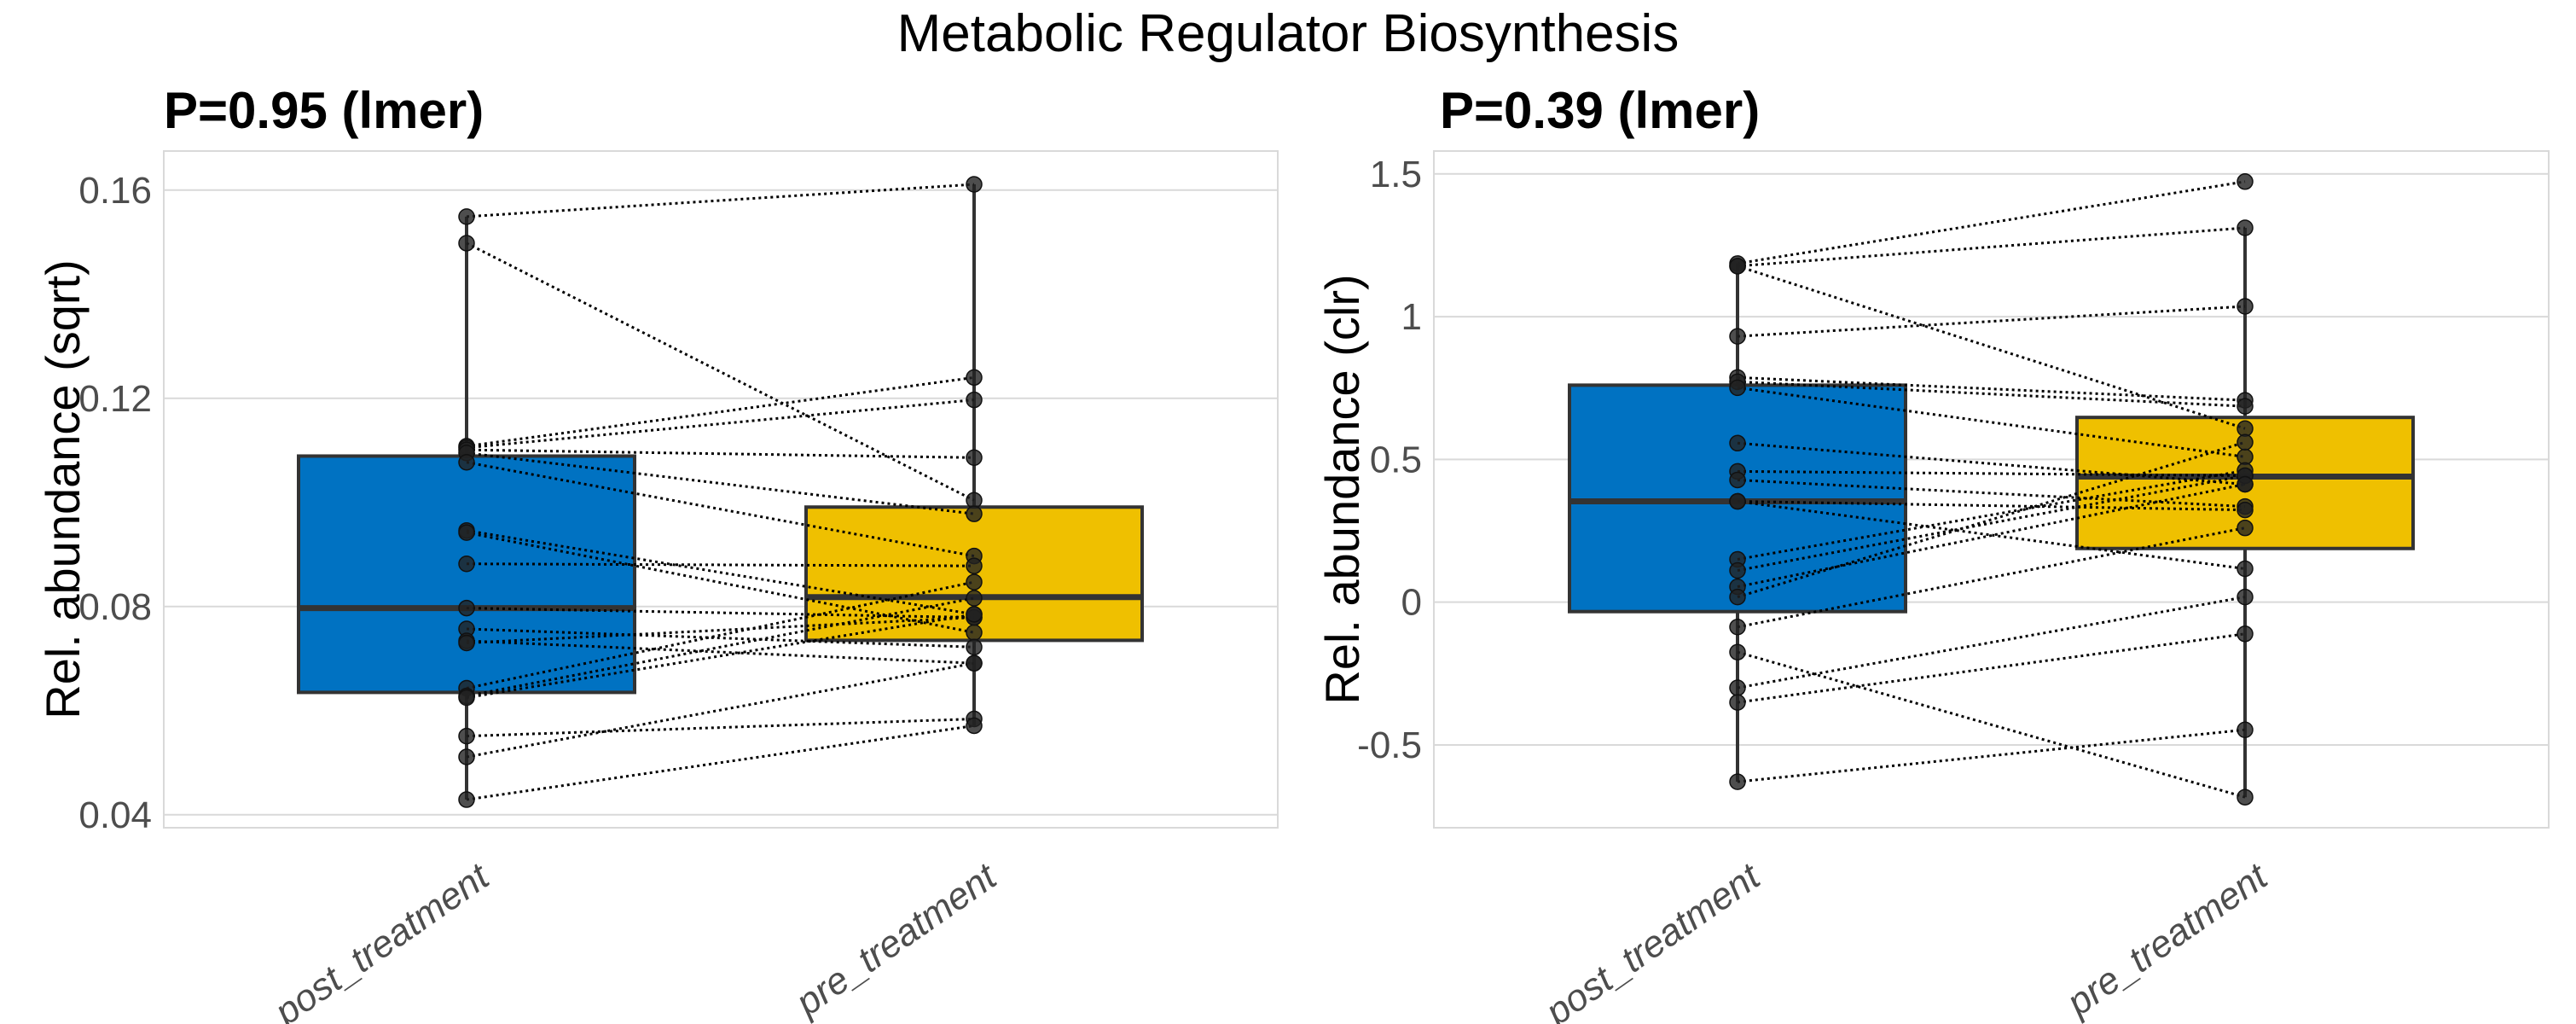  I want to click on y-axis-label: Rel. abundance (sqrt), so click(63, 489).